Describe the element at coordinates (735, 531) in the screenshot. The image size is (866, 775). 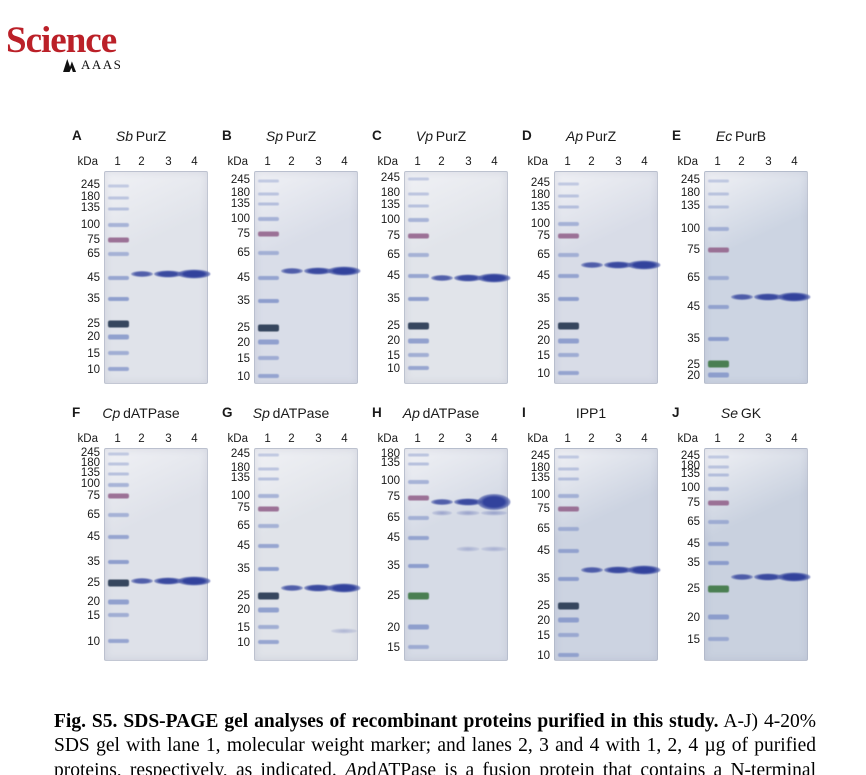
I see `gel-panel-J: J Se GK kDa 1 2 3 4 245 180 135 100 75 65 45 35 25 20 15` at that location.